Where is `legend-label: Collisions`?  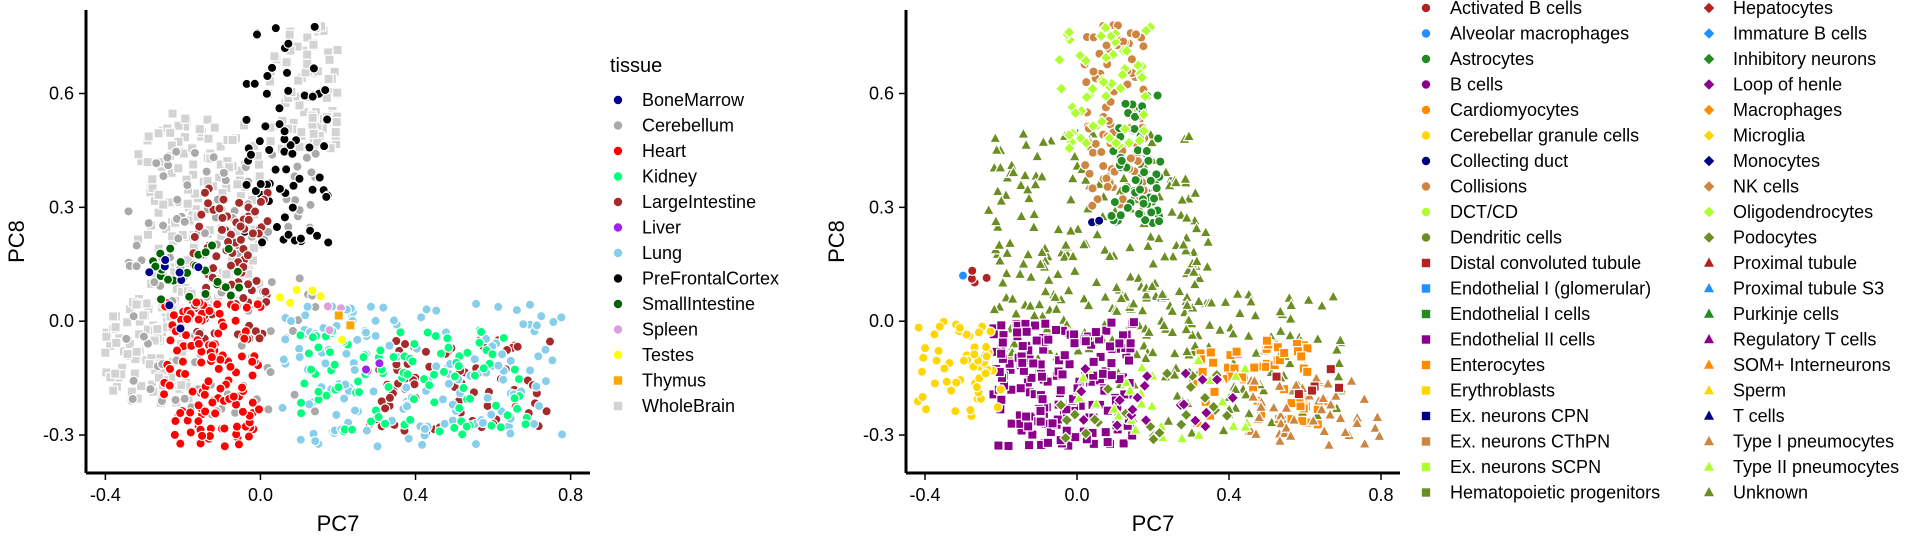 legend-label: Collisions is located at coordinates (1488, 187).